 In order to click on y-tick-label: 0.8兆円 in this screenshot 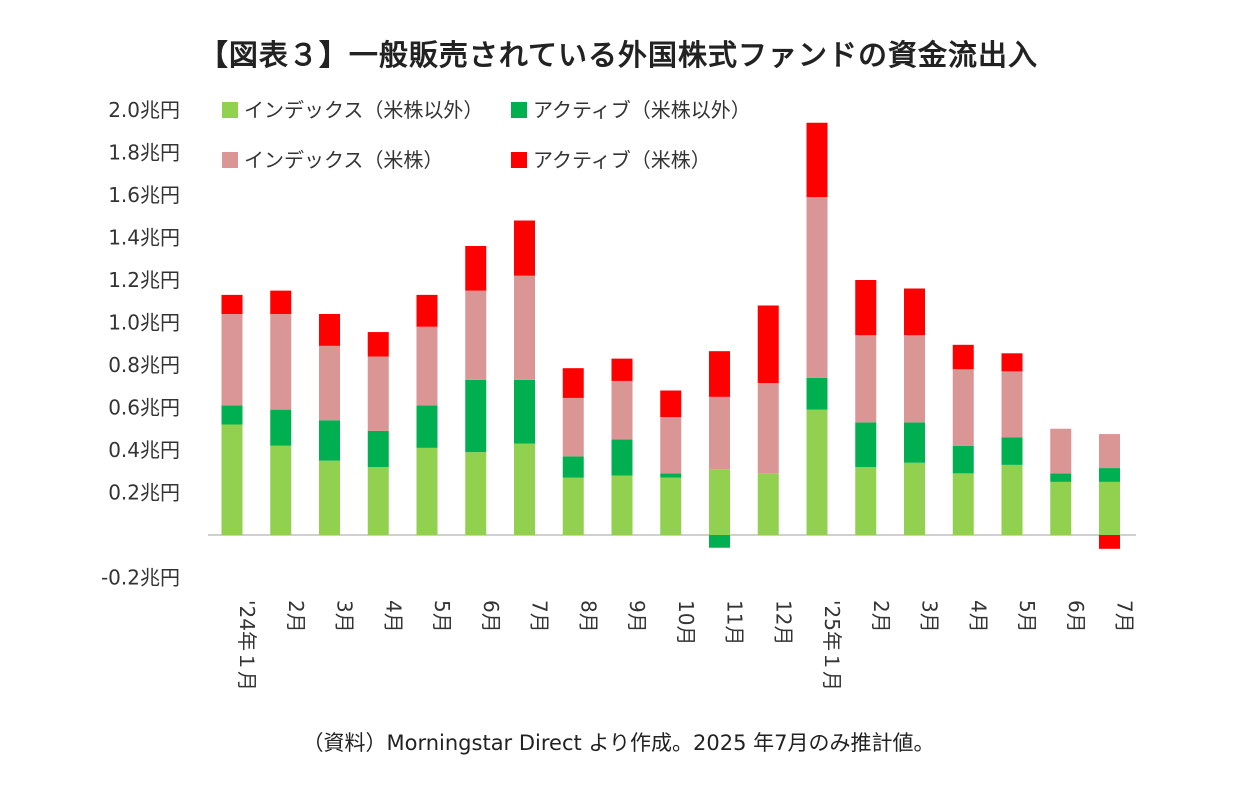, I will do `click(144, 365)`.